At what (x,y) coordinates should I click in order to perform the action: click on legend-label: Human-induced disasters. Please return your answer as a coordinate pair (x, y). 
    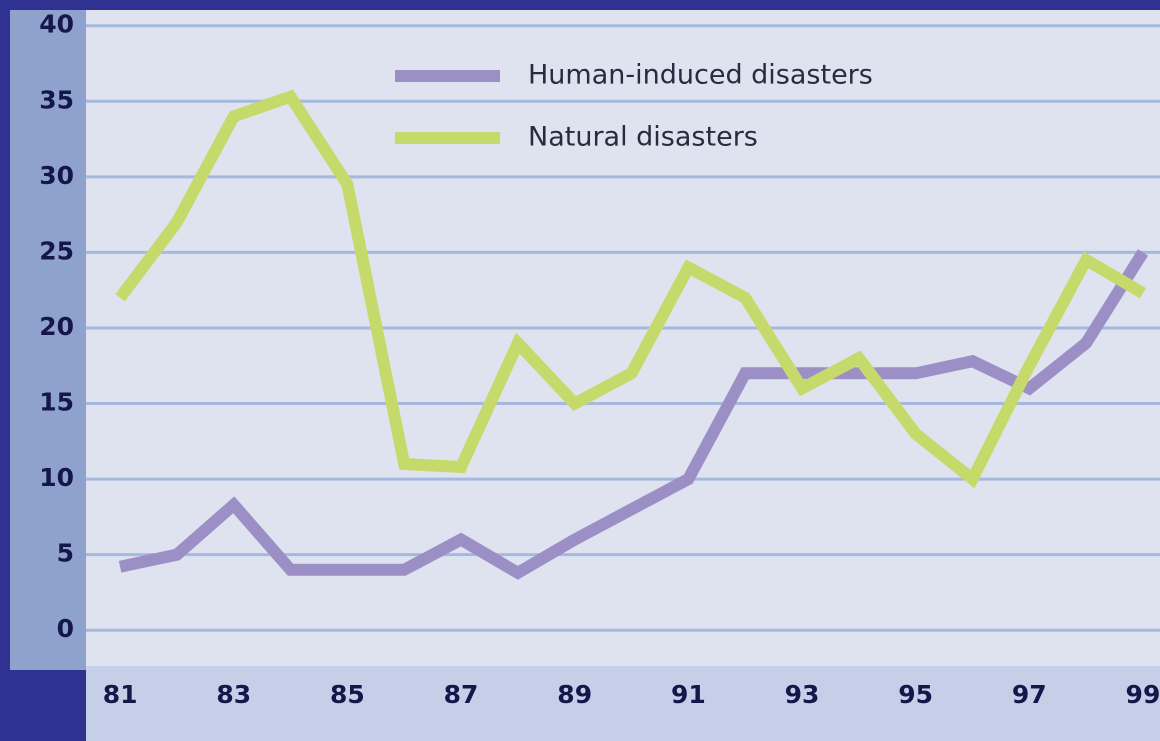
    Looking at the image, I should click on (700, 75).